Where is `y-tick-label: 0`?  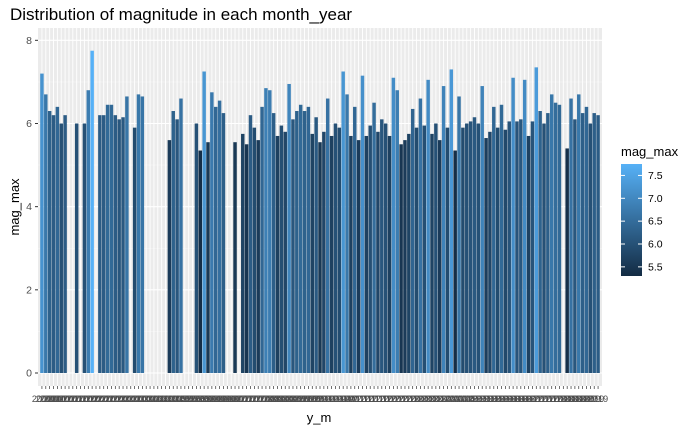
y-tick-label: 0 is located at coordinates (29, 374).